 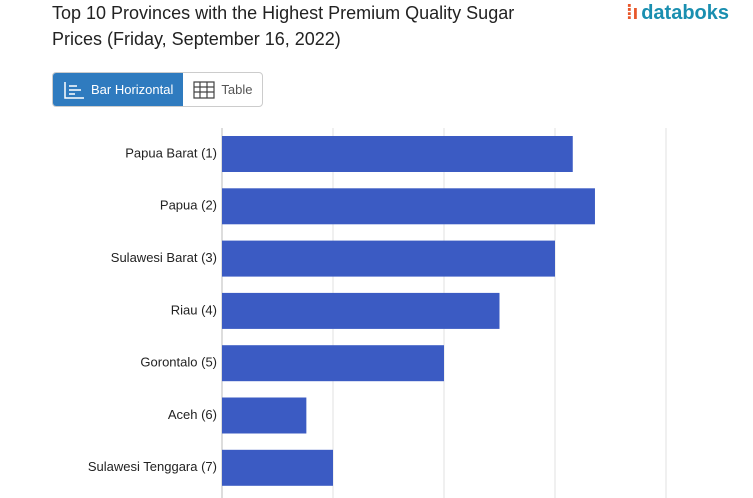 What do you see at coordinates (237, 89) in the screenshot?
I see `tab-label: Table` at bounding box center [237, 89].